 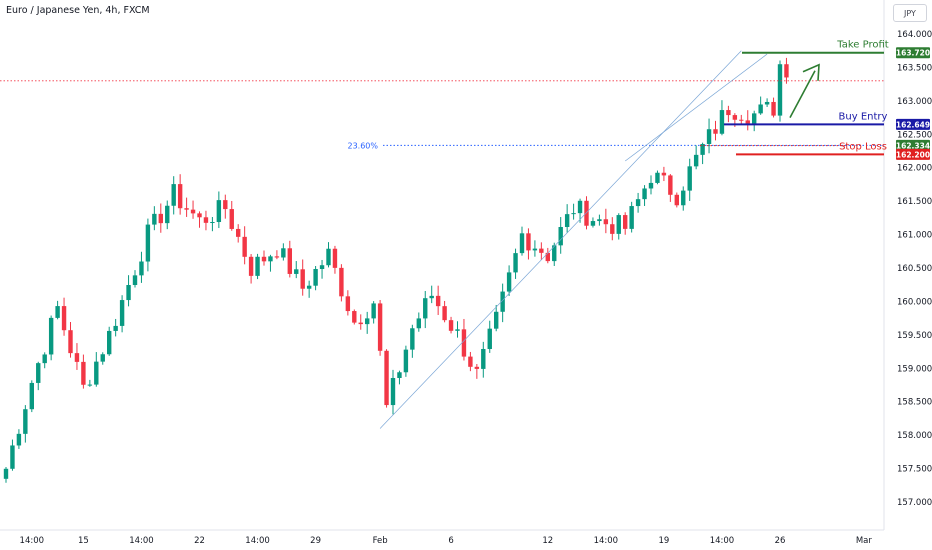 What do you see at coordinates (914, 436) in the screenshot?
I see `y-tick-label: 158.000` at bounding box center [914, 436].